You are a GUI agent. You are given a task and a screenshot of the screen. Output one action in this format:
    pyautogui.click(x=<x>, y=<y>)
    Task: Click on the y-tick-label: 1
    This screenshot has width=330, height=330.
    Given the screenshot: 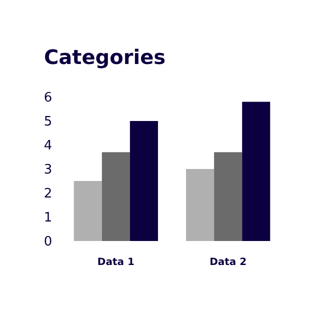 What is the action you would take?
    pyautogui.click(x=48, y=218)
    